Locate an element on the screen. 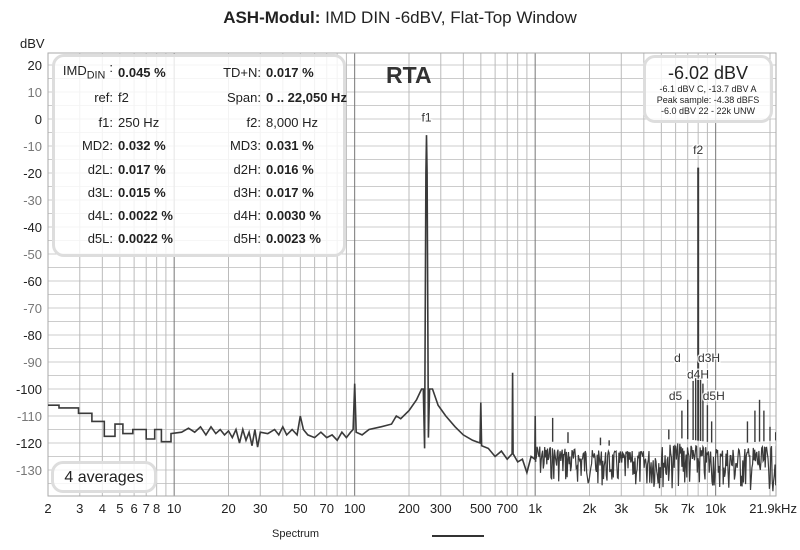  info-value: 0 .. 22,050 Hz is located at coordinates (306, 97).